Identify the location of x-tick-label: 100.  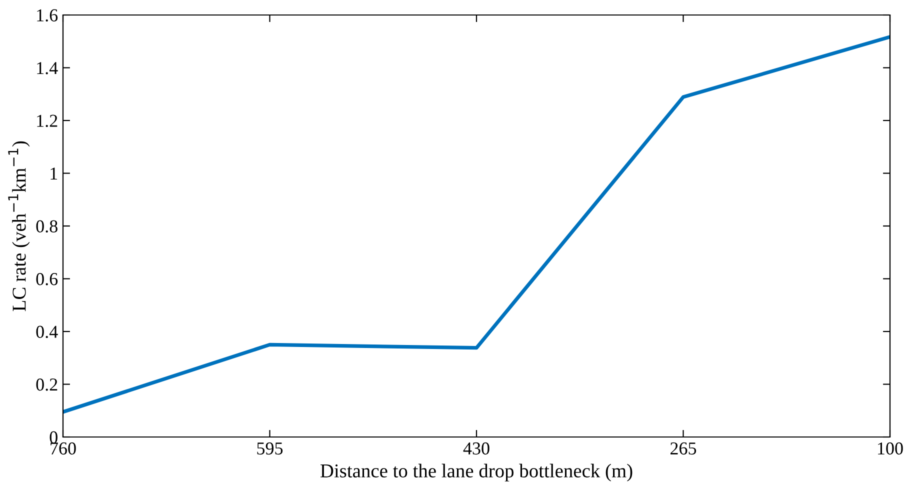
(890, 448).